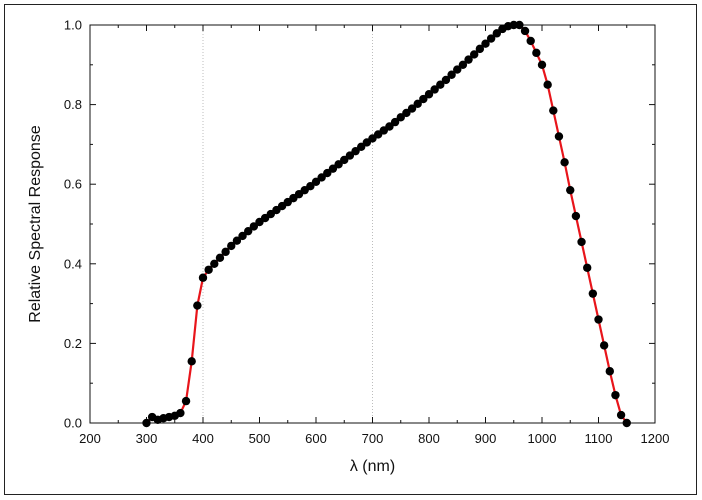  Describe the element at coordinates (73, 104) in the screenshot. I see `y-tick-label: 0.8` at that location.